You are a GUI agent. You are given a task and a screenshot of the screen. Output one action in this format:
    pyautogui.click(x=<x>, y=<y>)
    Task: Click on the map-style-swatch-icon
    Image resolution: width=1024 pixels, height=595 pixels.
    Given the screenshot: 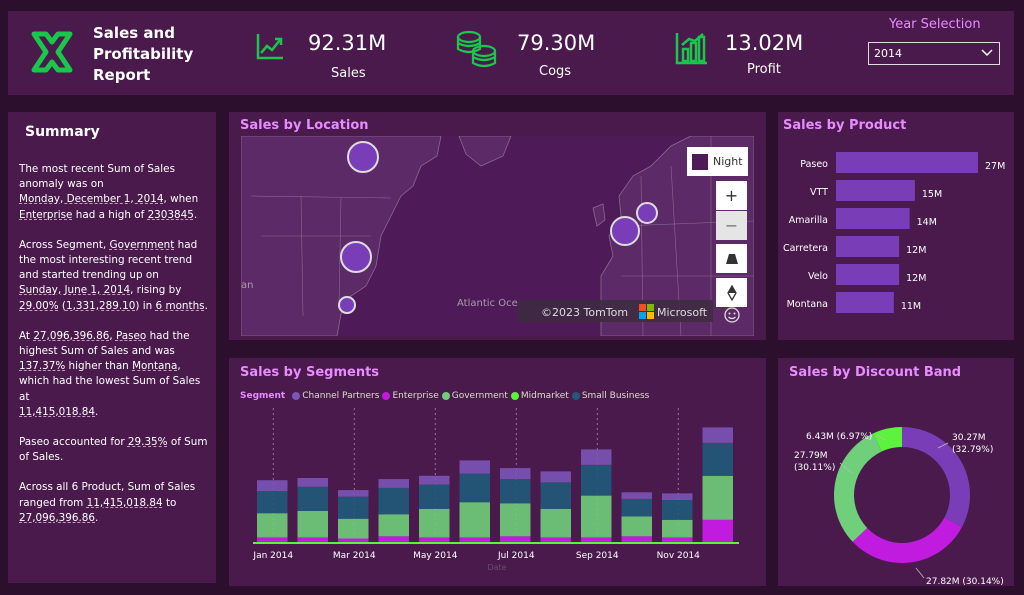 What is the action you would take?
    pyautogui.click(x=700, y=161)
    